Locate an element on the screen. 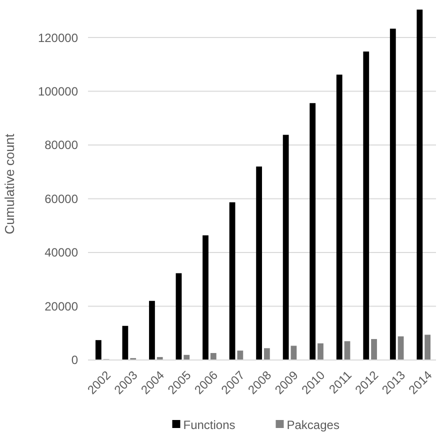 This screenshot has height=443, width=442. y-tick-label: 60000 is located at coordinates (61, 199).